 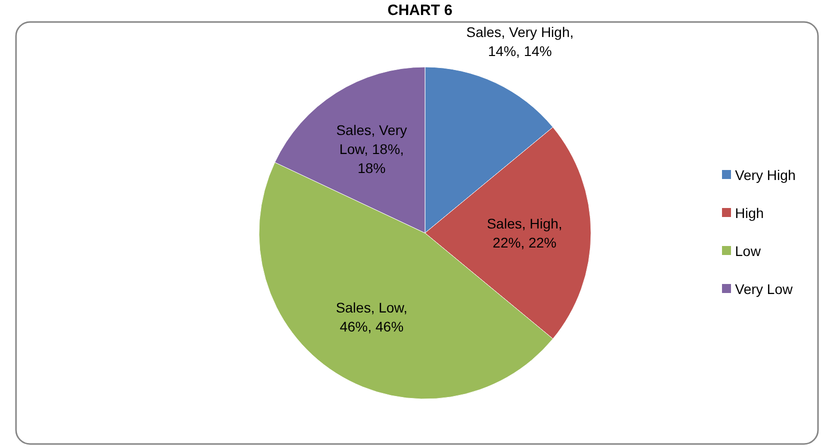 What do you see at coordinates (372, 317) in the screenshot?
I see `data-label: Sales, Low, 46%, 46%` at bounding box center [372, 317].